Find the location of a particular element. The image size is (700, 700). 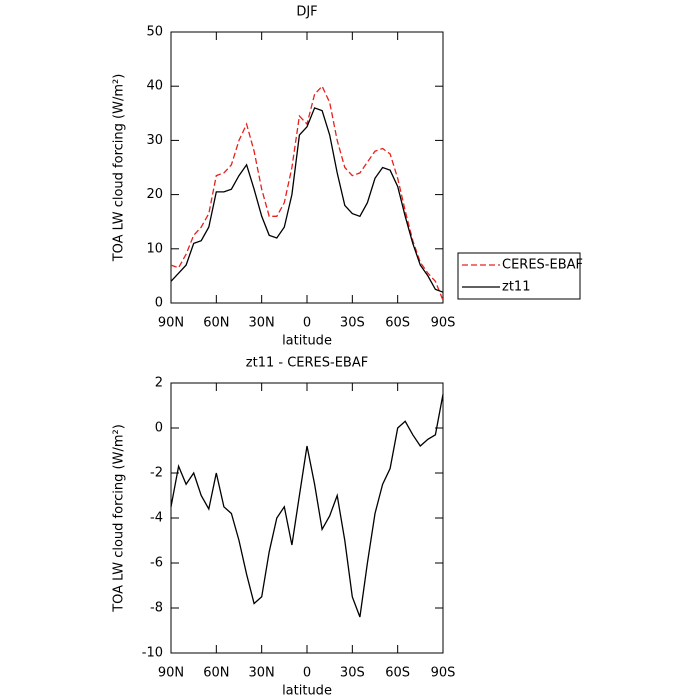

legend-label: CERES-EBAF is located at coordinates (542, 265).